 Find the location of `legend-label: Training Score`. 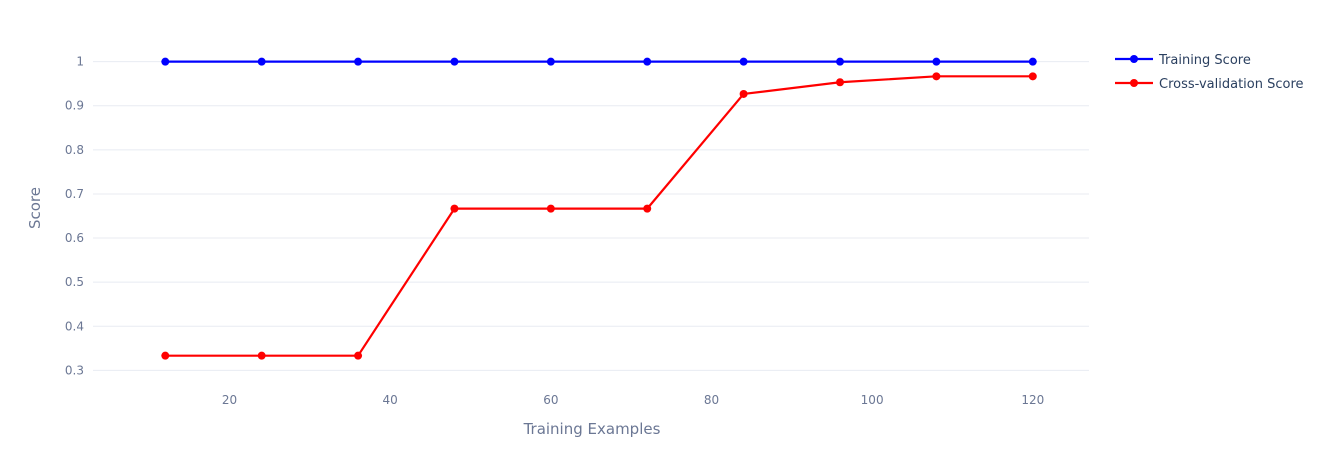

legend-label: Training Score is located at coordinates (1204, 60).